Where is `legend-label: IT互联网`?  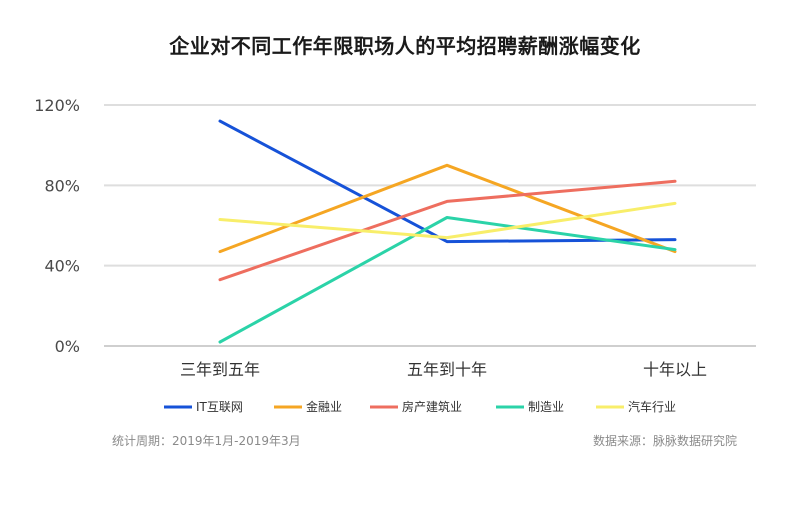 legend-label: IT互联网 is located at coordinates (219, 407).